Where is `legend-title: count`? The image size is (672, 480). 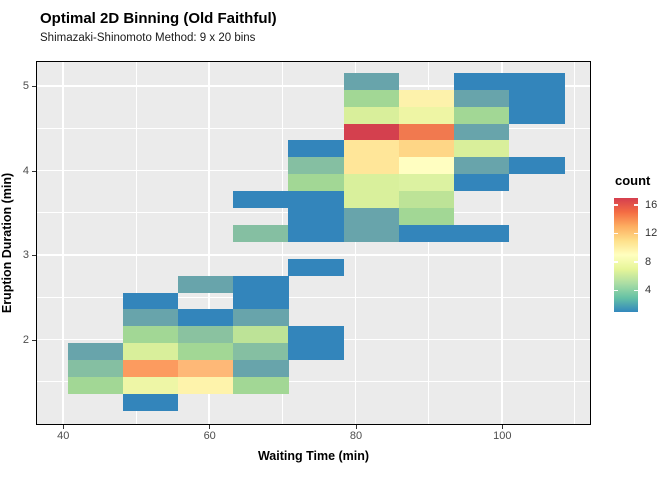
legend-title: count is located at coordinates (633, 180).